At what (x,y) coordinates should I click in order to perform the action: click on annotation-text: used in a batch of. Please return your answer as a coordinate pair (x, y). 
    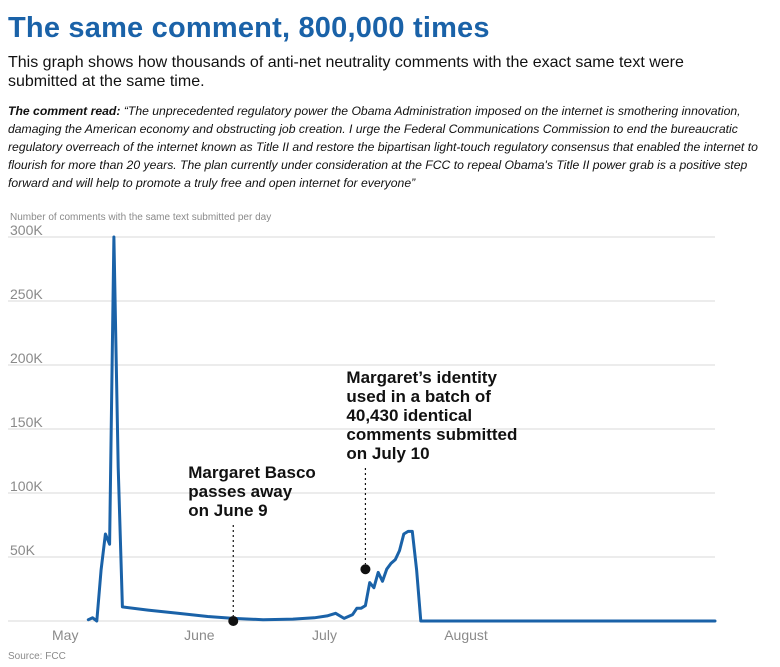
    Looking at the image, I should click on (418, 396).